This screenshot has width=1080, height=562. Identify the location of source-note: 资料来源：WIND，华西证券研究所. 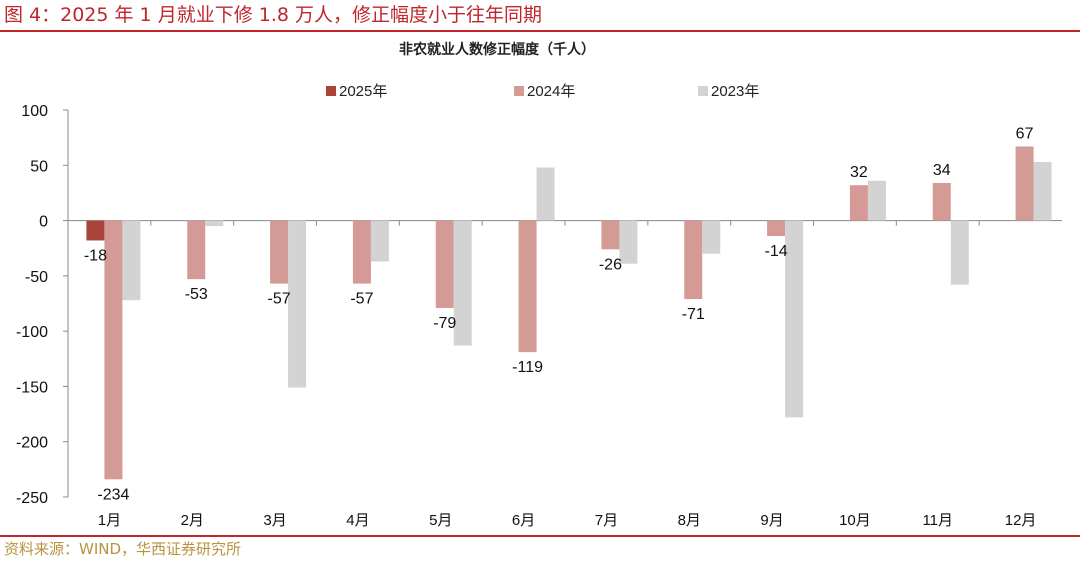
(123, 549).